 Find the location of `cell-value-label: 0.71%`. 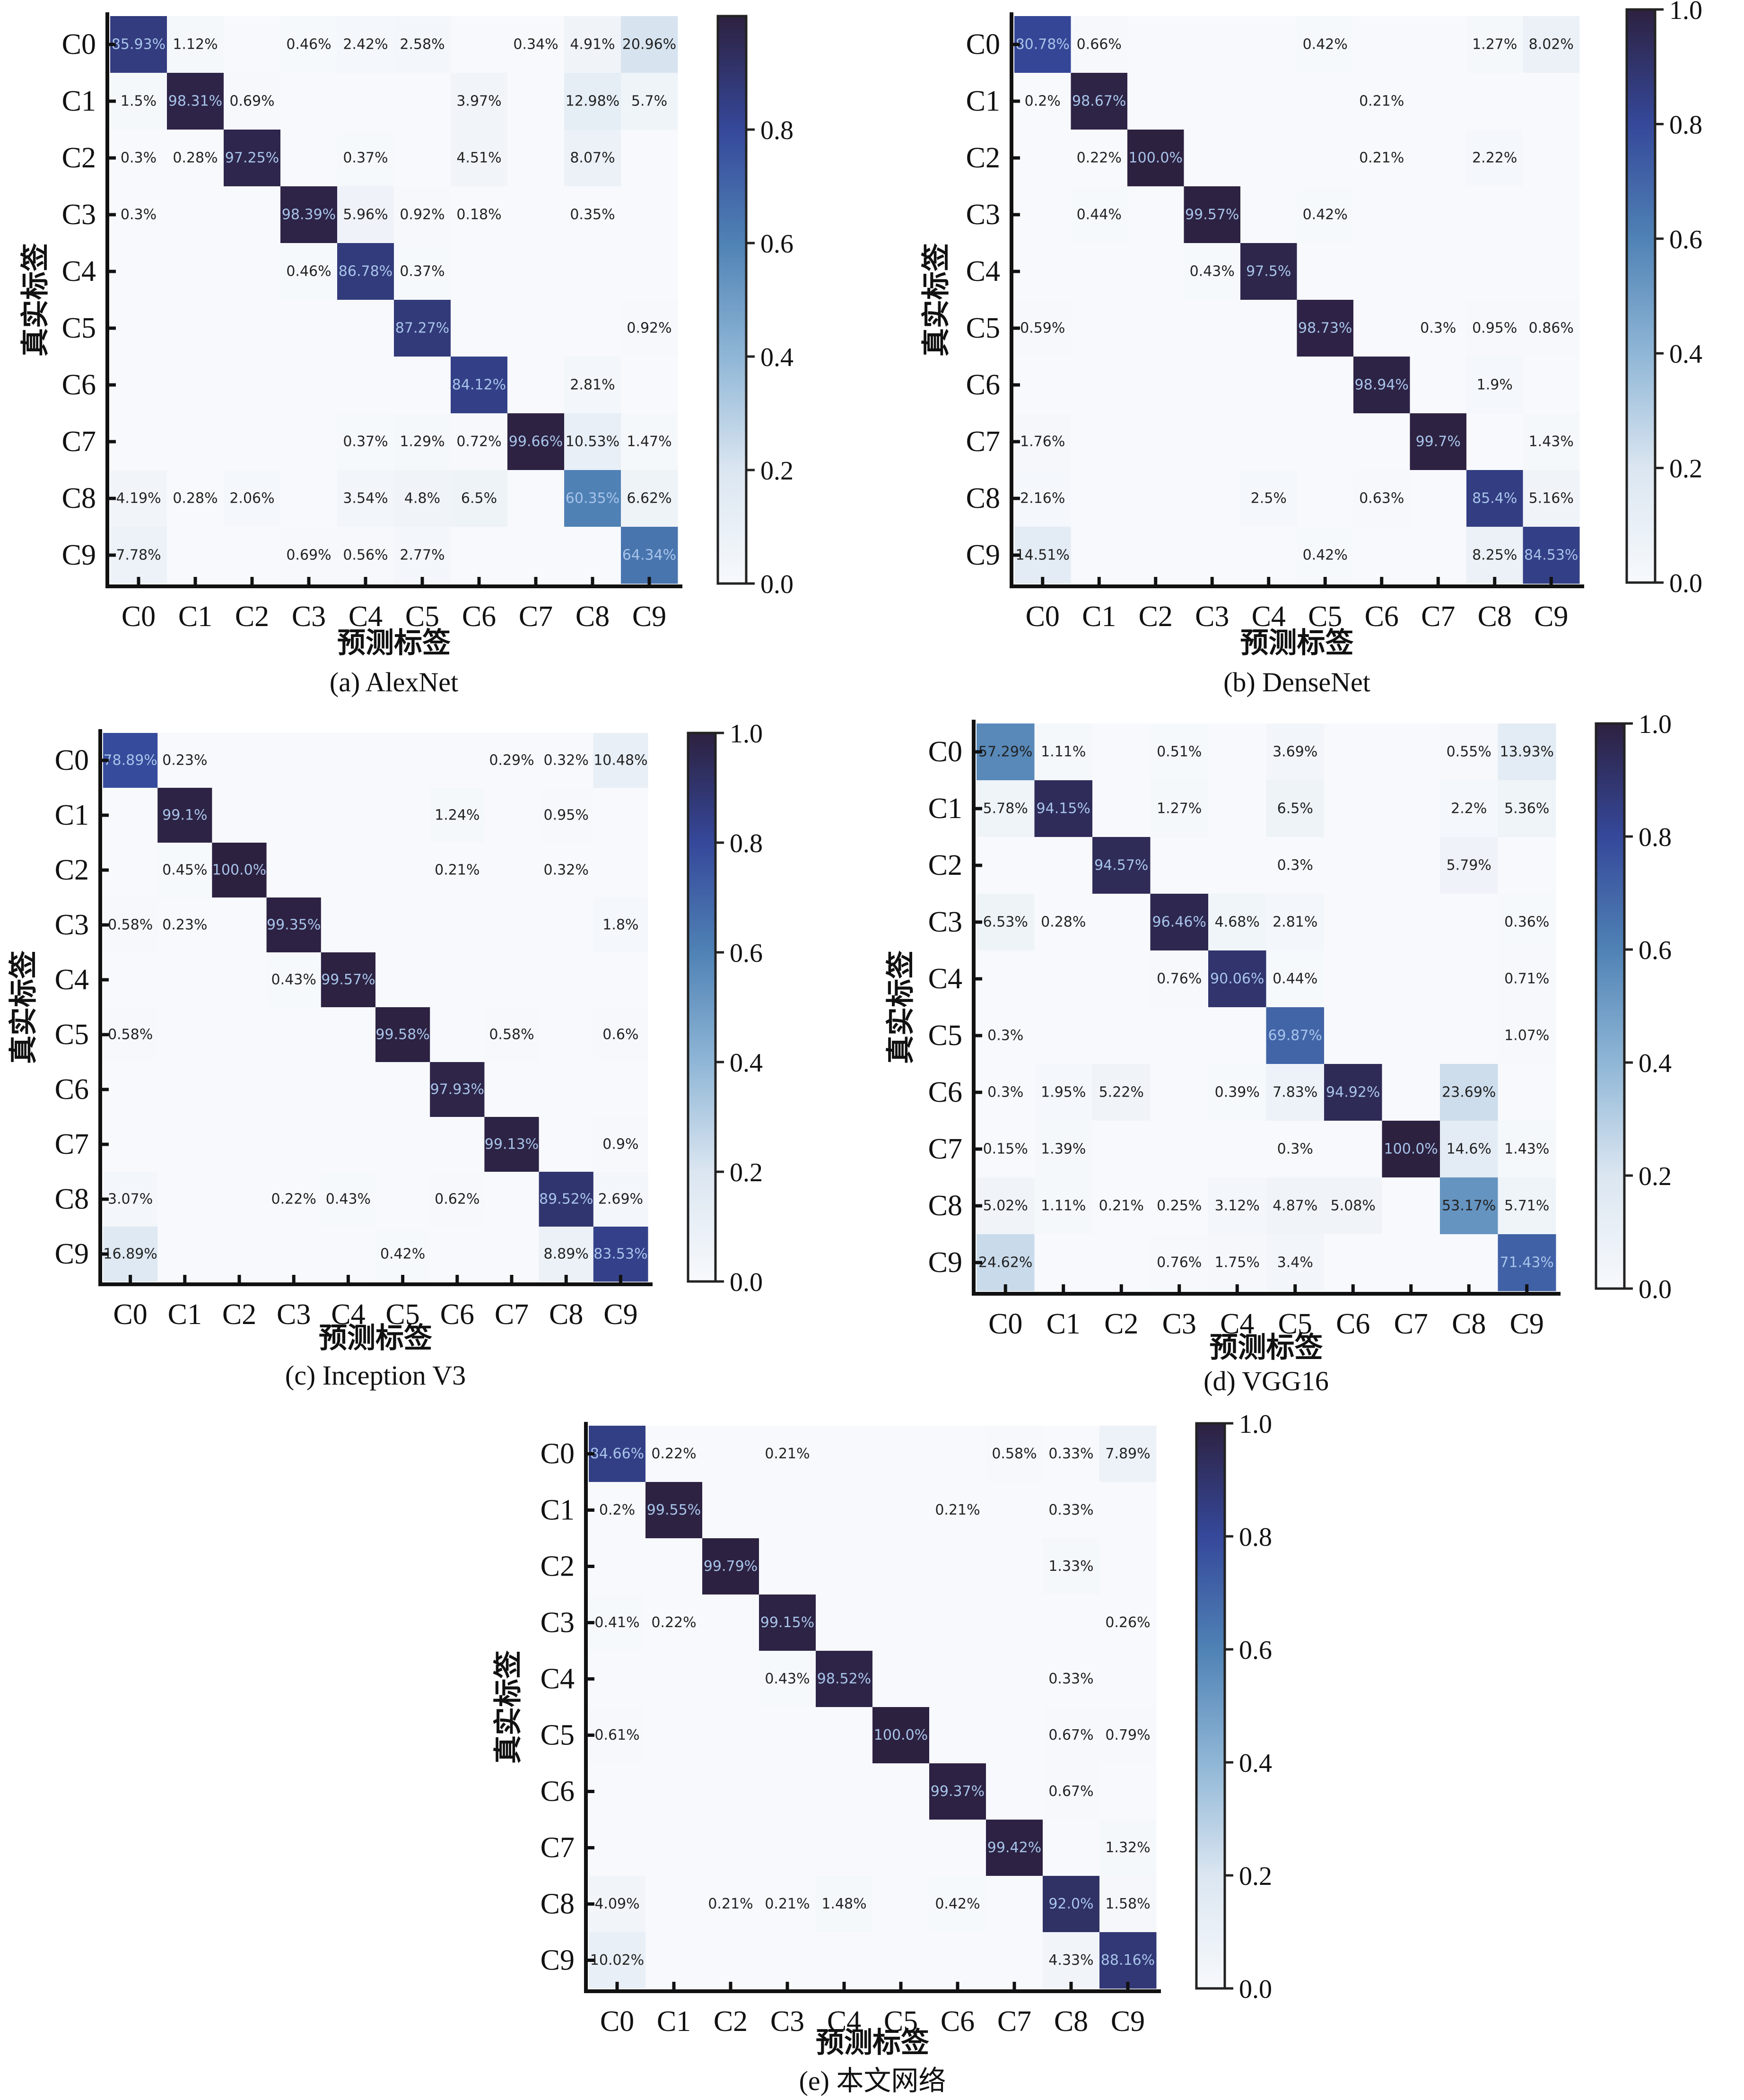

cell-value-label: 0.71% is located at coordinates (1526, 979).